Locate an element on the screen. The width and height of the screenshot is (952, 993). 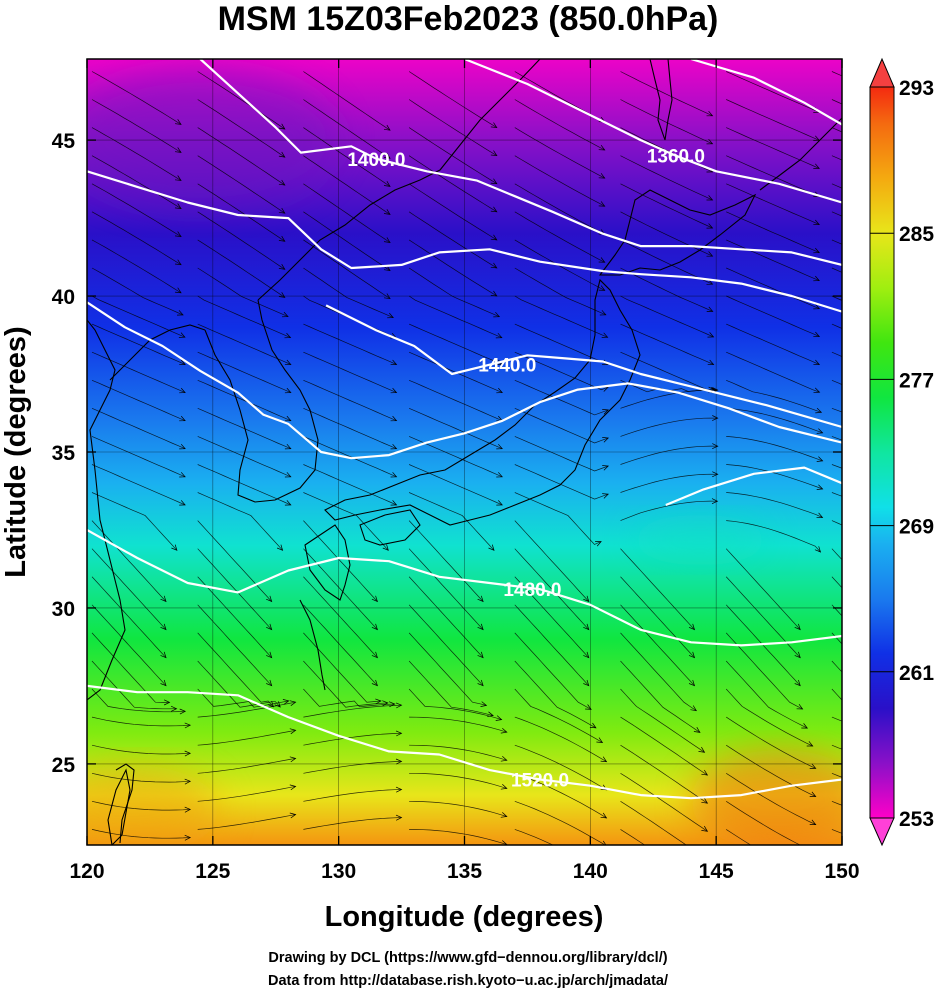
colorbar-label: 261 is located at coordinates (916, 673).